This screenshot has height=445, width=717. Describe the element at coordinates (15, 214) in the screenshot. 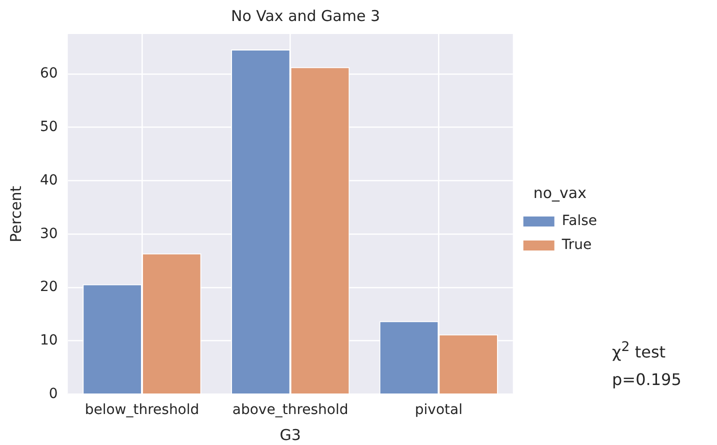

I see `y-axis-title: Percent` at that location.